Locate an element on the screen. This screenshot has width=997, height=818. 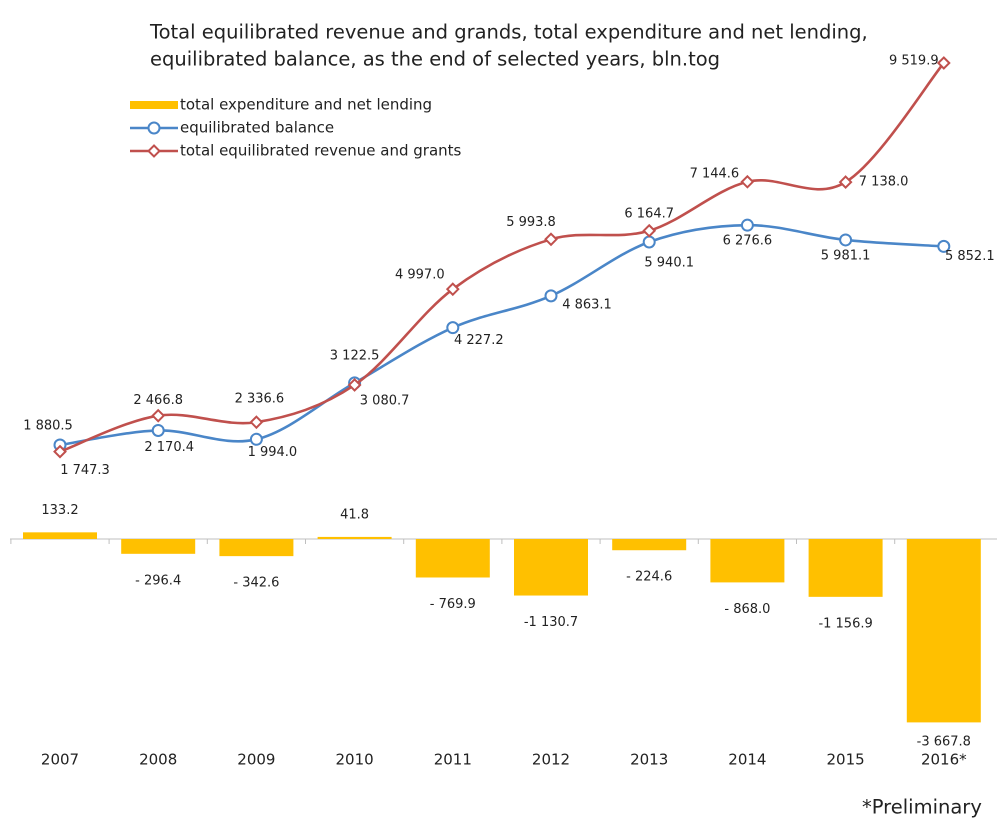
data-label: 9 519.9 is located at coordinates (914, 61).